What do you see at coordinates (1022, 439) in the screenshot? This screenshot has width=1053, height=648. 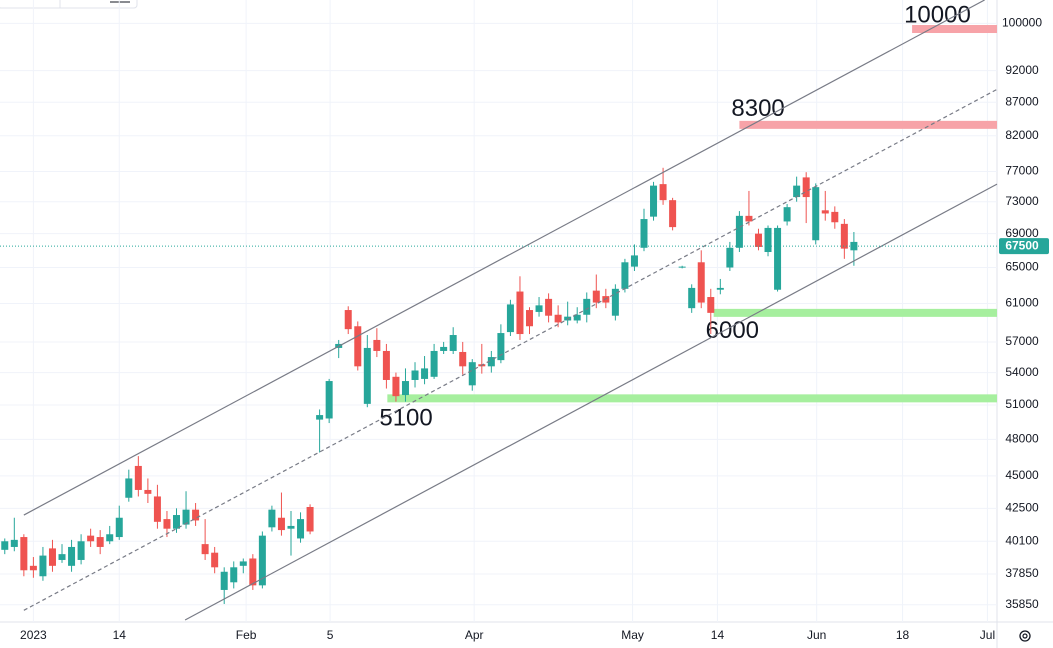 I see `y-tick-label: 48000` at bounding box center [1022, 439].